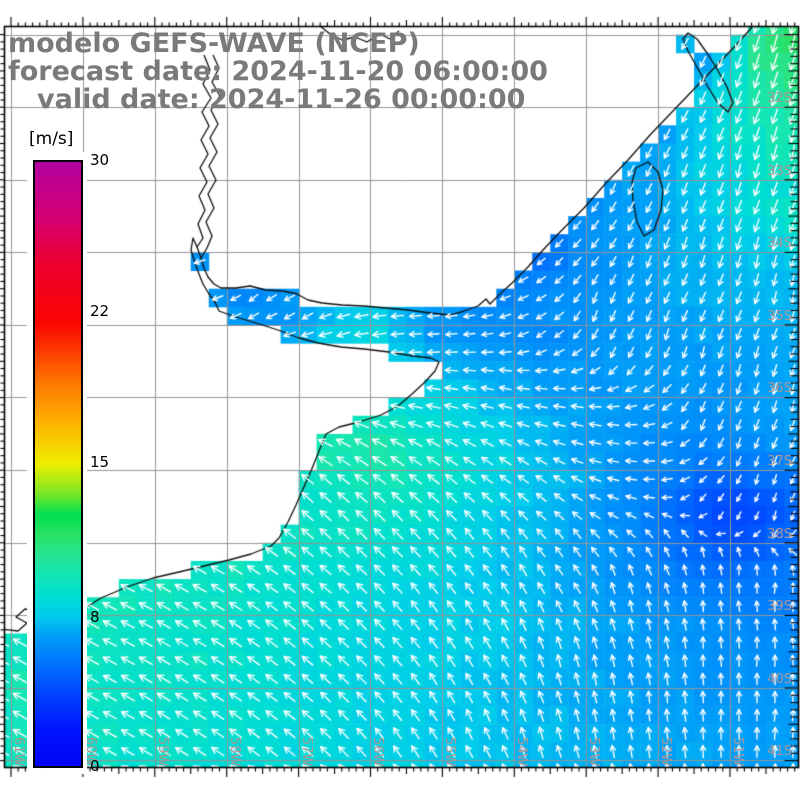 This screenshot has width=800, height=800. I want to click on colorbar-tick-8: 8, so click(95, 617).